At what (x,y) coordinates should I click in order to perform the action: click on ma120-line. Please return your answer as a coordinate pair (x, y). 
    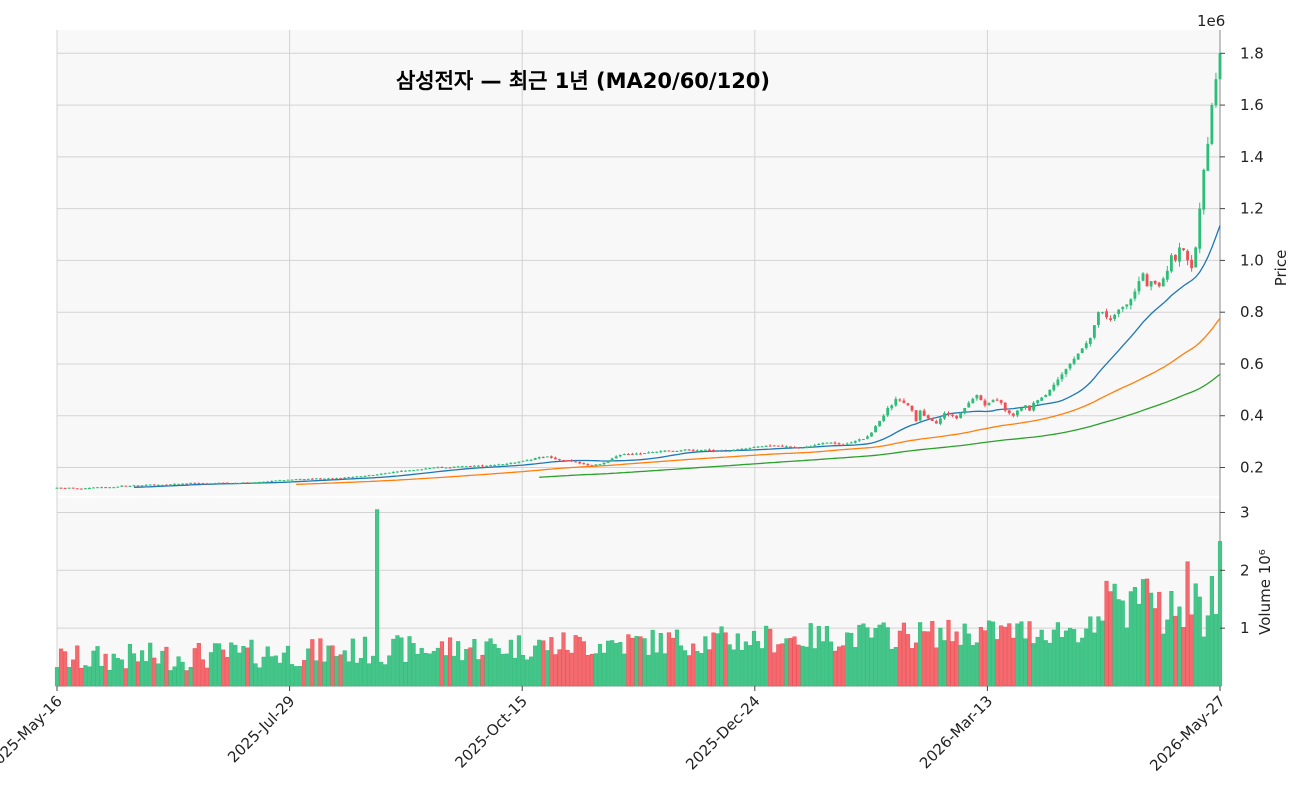
    Looking at the image, I should click on (880, 425).